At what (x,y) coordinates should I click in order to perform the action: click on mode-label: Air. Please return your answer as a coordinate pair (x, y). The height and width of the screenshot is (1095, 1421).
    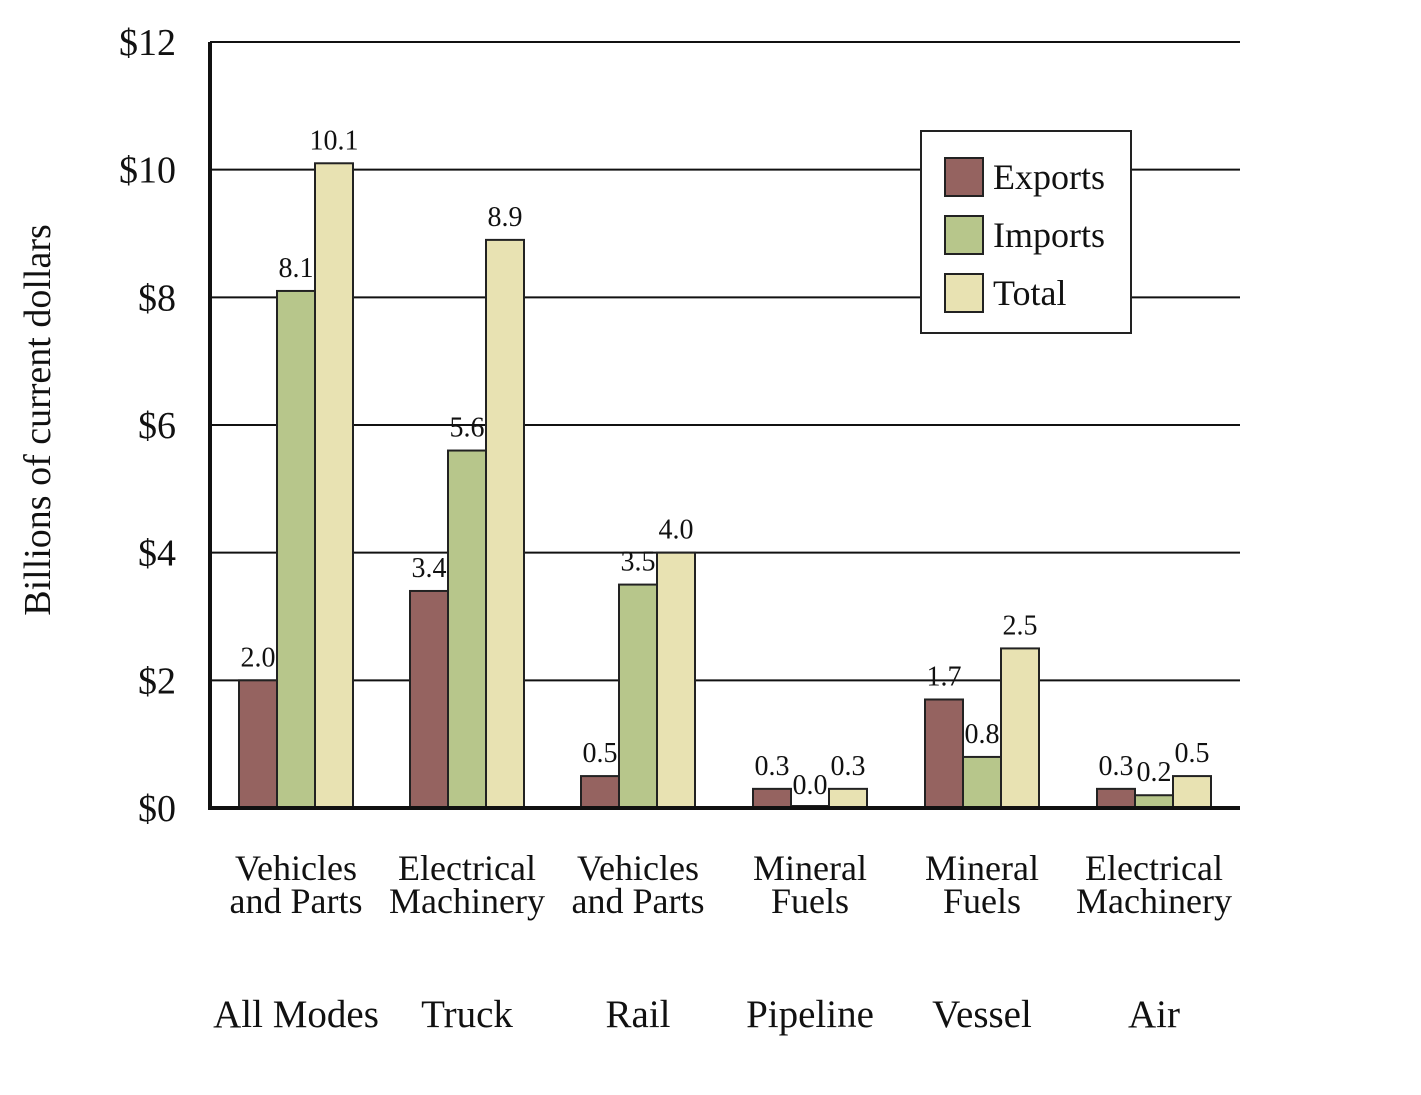
    Looking at the image, I should click on (1154, 1014).